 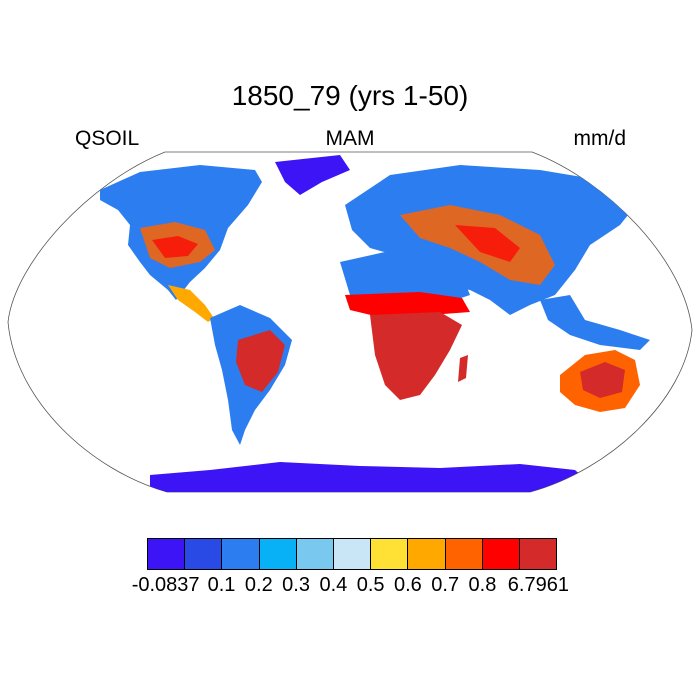 I want to click on africa-north, so click(x=405, y=276).